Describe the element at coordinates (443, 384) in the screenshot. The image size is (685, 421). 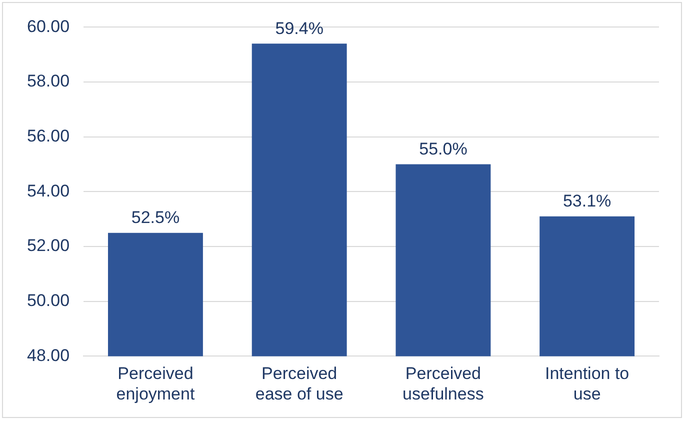
I see `x-tick-label: Perceived usefulness` at that location.